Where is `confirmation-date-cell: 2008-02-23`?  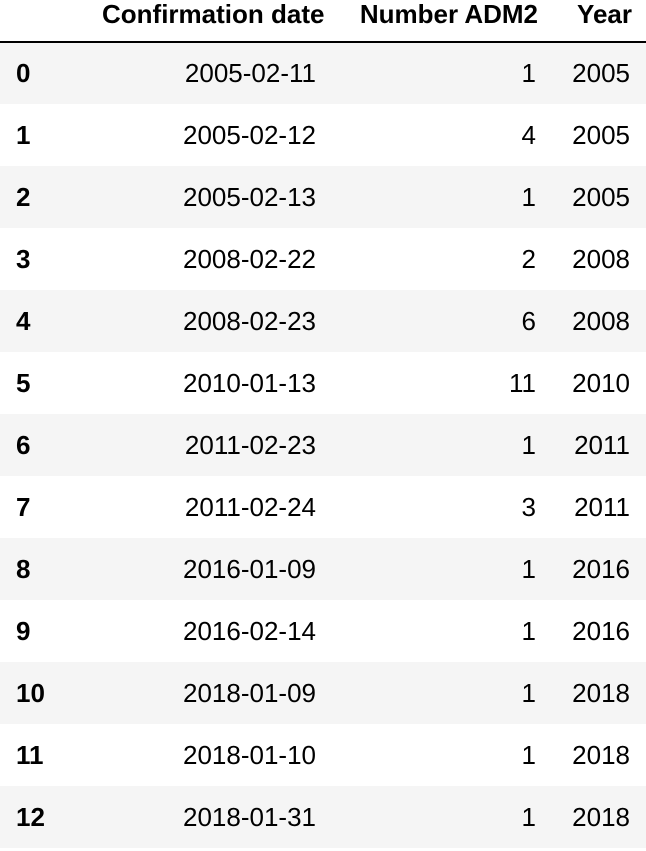 confirmation-date-cell: 2008-02-23 is located at coordinates (249, 320).